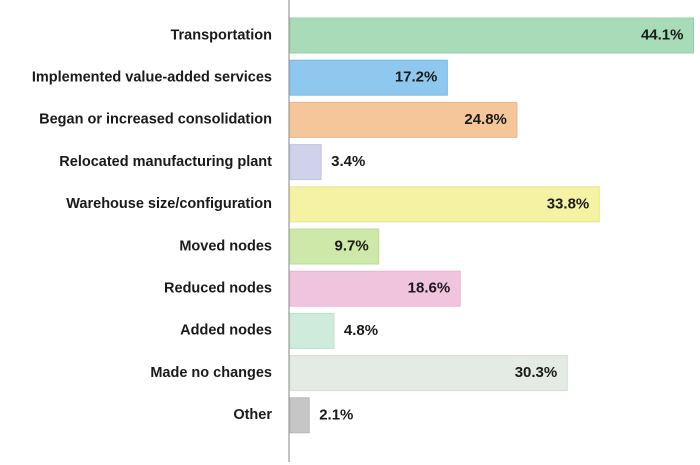  Describe the element at coordinates (429, 288) in the screenshot. I see `value-label: 18.6%` at that location.